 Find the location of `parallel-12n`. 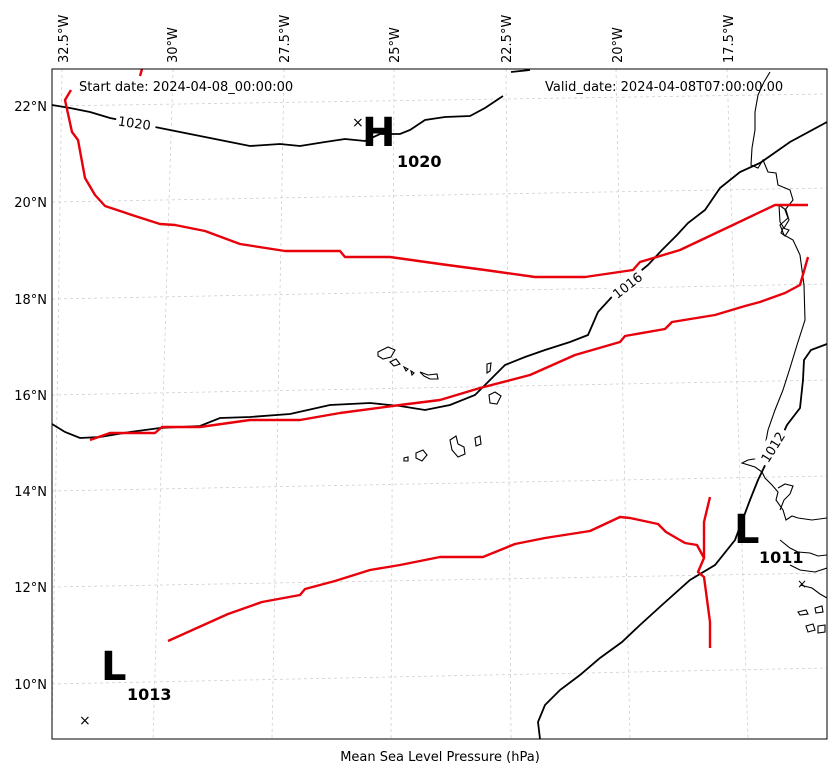

parallel-12n is located at coordinates (439, 580).